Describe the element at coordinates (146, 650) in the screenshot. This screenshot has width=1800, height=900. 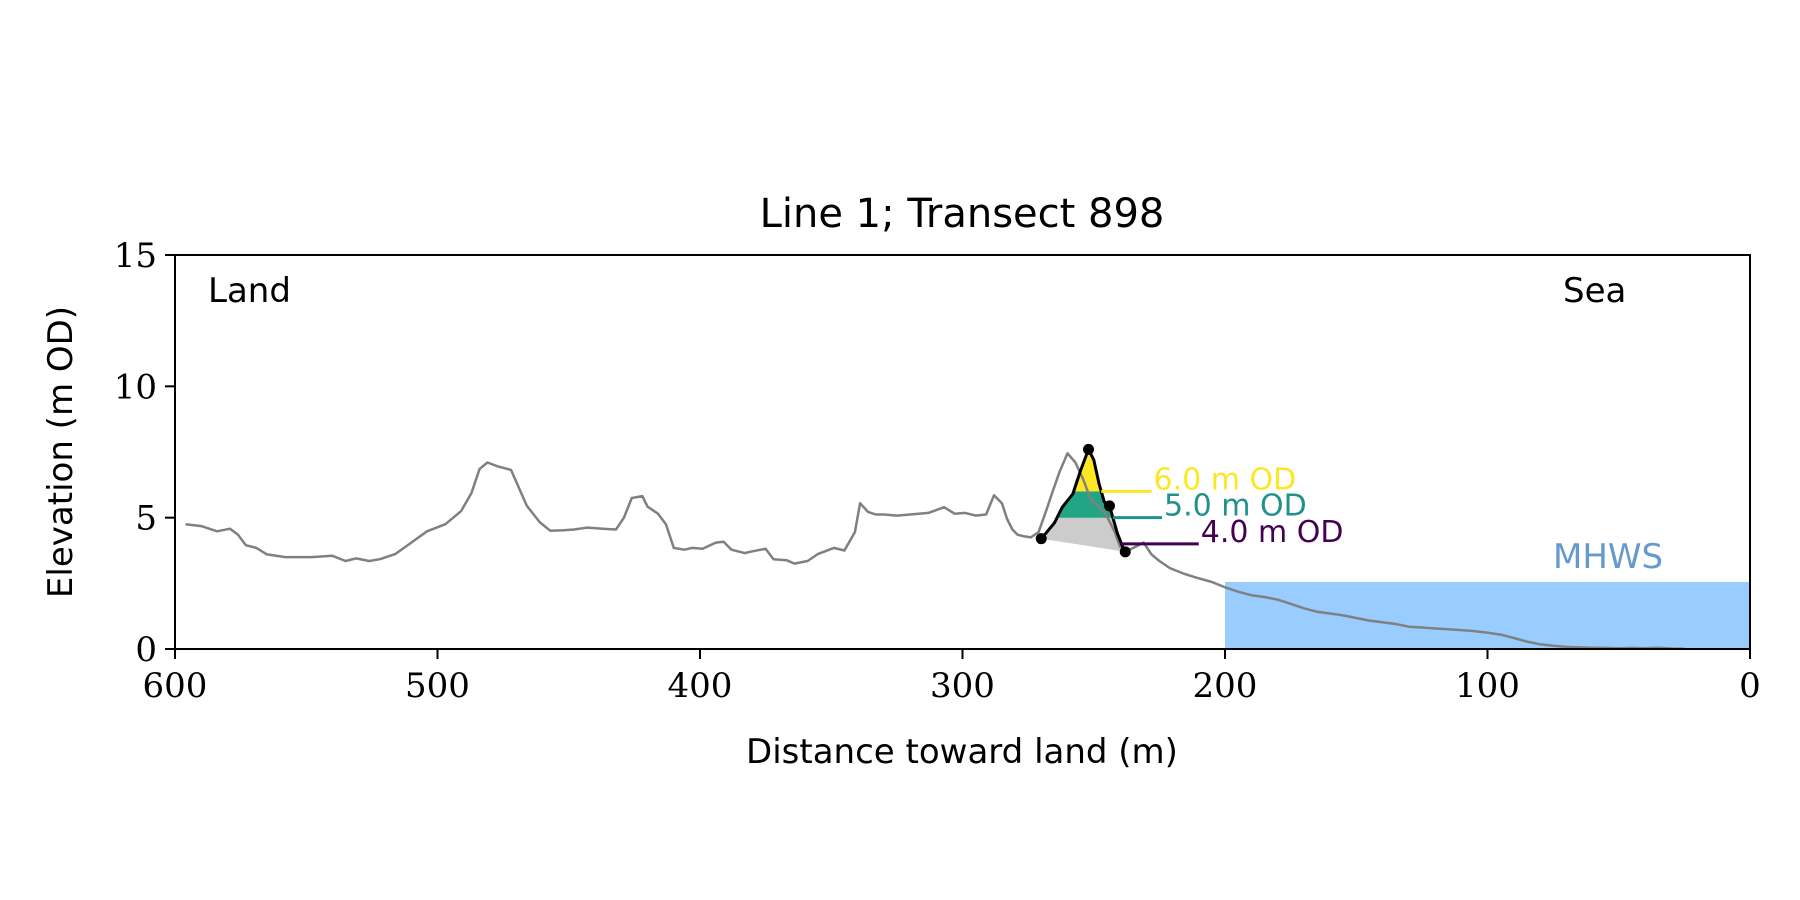
I see `y-tick-label-0: 0` at that location.